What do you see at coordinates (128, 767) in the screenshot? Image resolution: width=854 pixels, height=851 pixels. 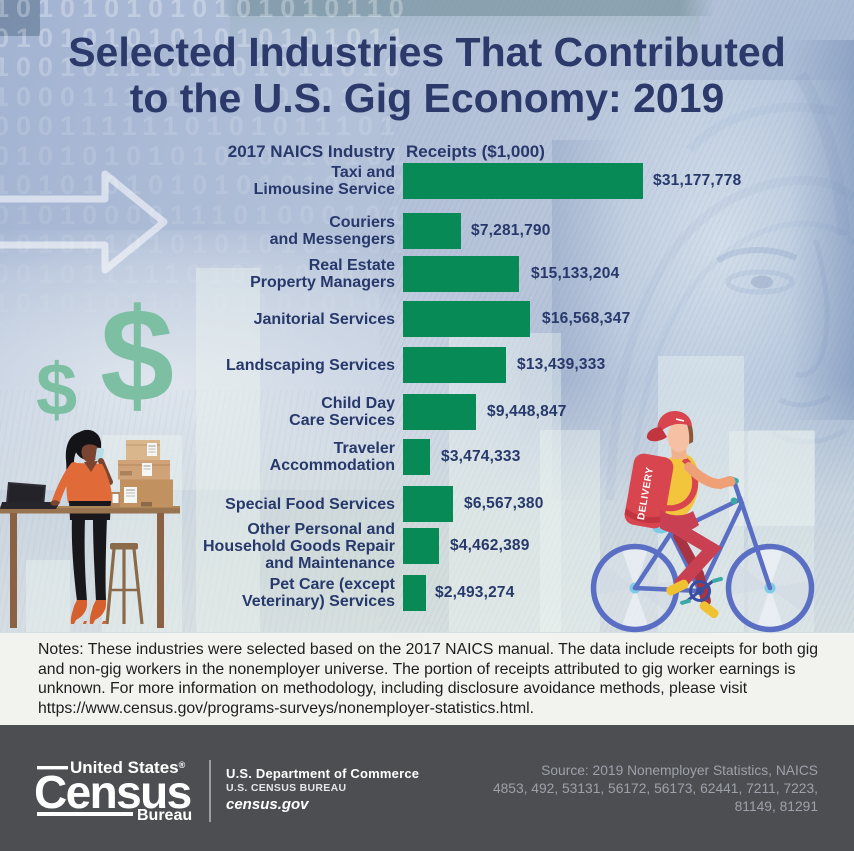 I see `svg-text: United States®` at bounding box center [128, 767].